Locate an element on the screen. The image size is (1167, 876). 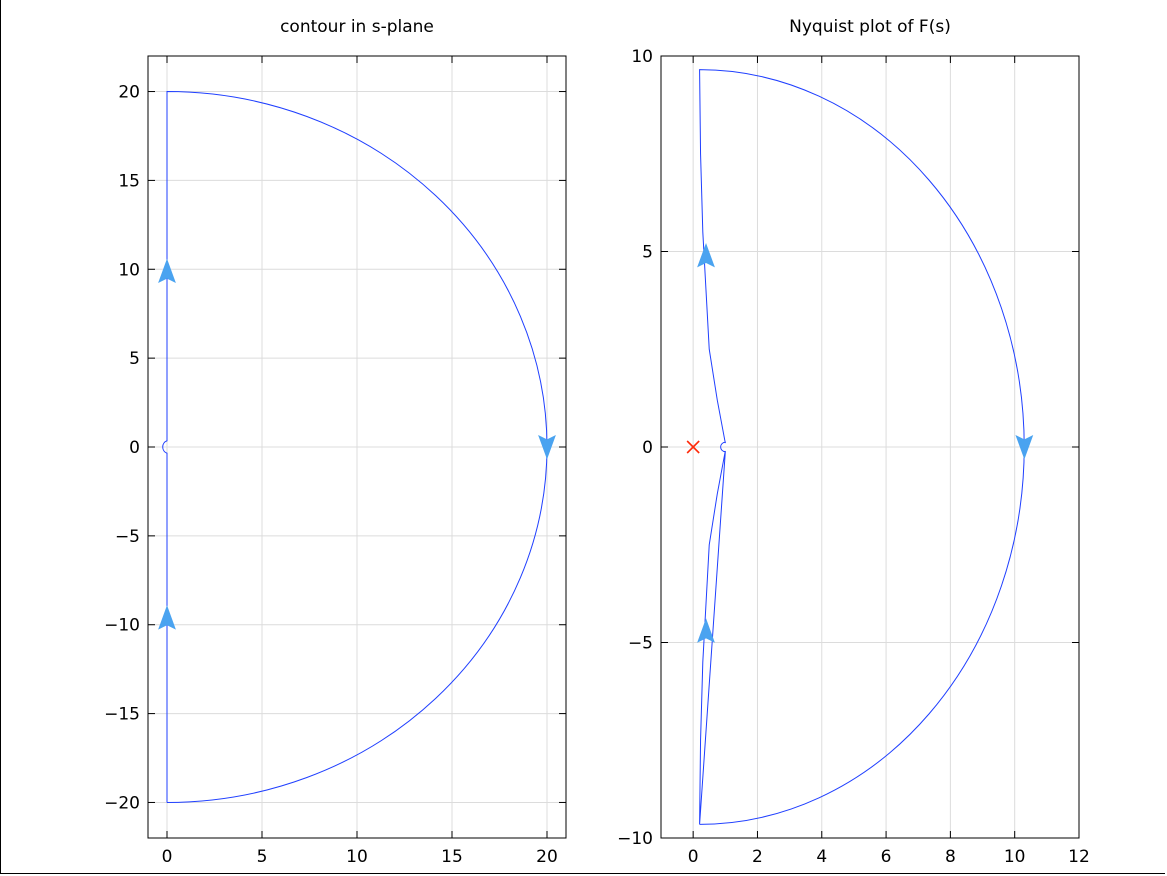
x-tick-label: 6 is located at coordinates (886, 857).